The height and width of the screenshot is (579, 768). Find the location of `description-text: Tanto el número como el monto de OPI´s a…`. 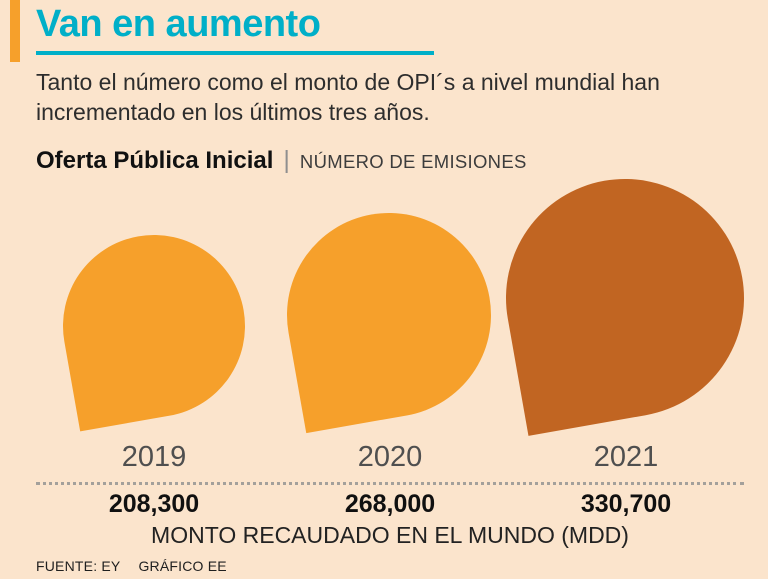

description-text: Tanto el número como el monto de OPI´s a… is located at coordinates (348, 97).